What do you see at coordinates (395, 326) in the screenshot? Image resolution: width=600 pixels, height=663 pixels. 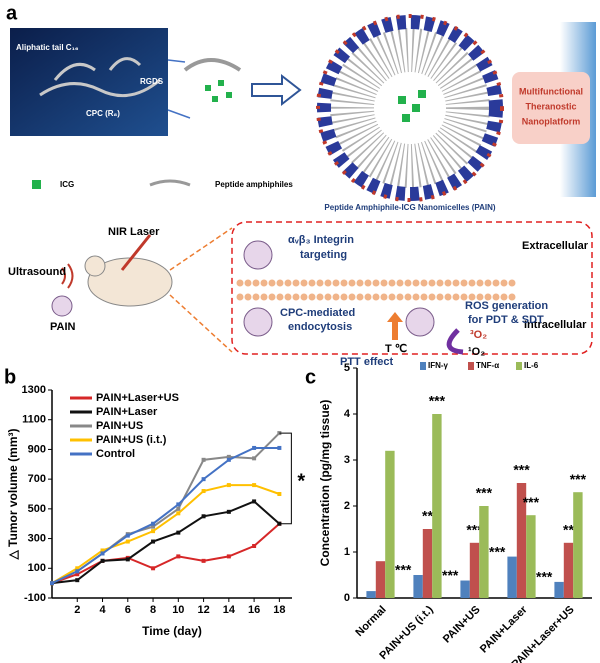 I see `heat-arrow` at bounding box center [395, 326].